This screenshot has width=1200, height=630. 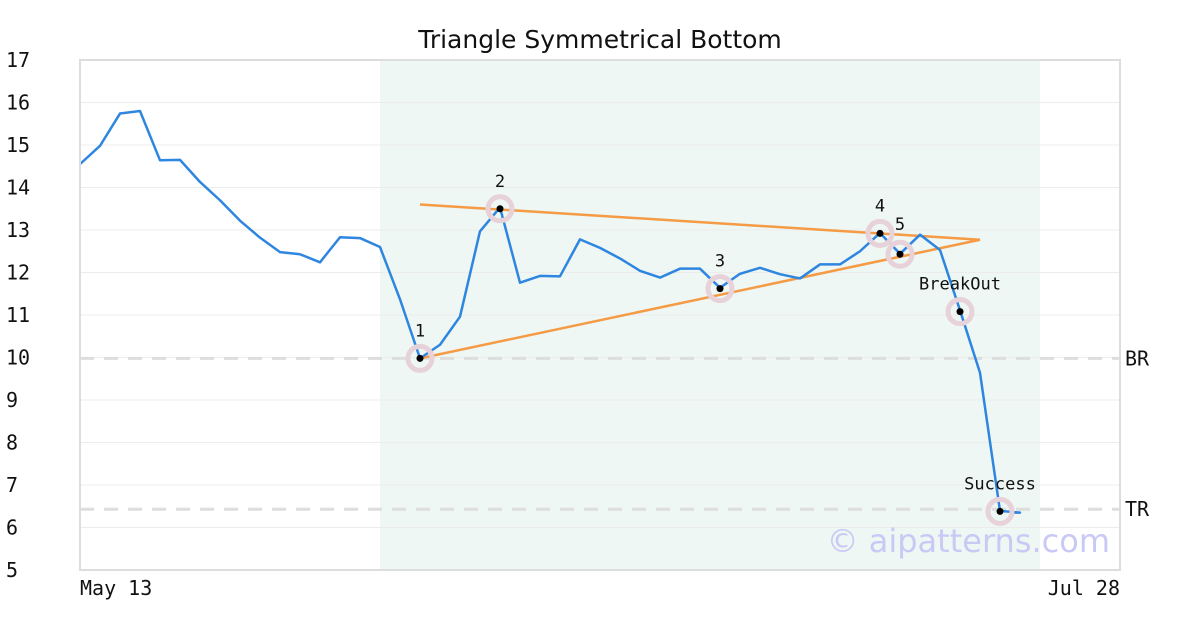 What do you see at coordinates (900, 225) in the screenshot?
I see `point-label: 5` at bounding box center [900, 225].